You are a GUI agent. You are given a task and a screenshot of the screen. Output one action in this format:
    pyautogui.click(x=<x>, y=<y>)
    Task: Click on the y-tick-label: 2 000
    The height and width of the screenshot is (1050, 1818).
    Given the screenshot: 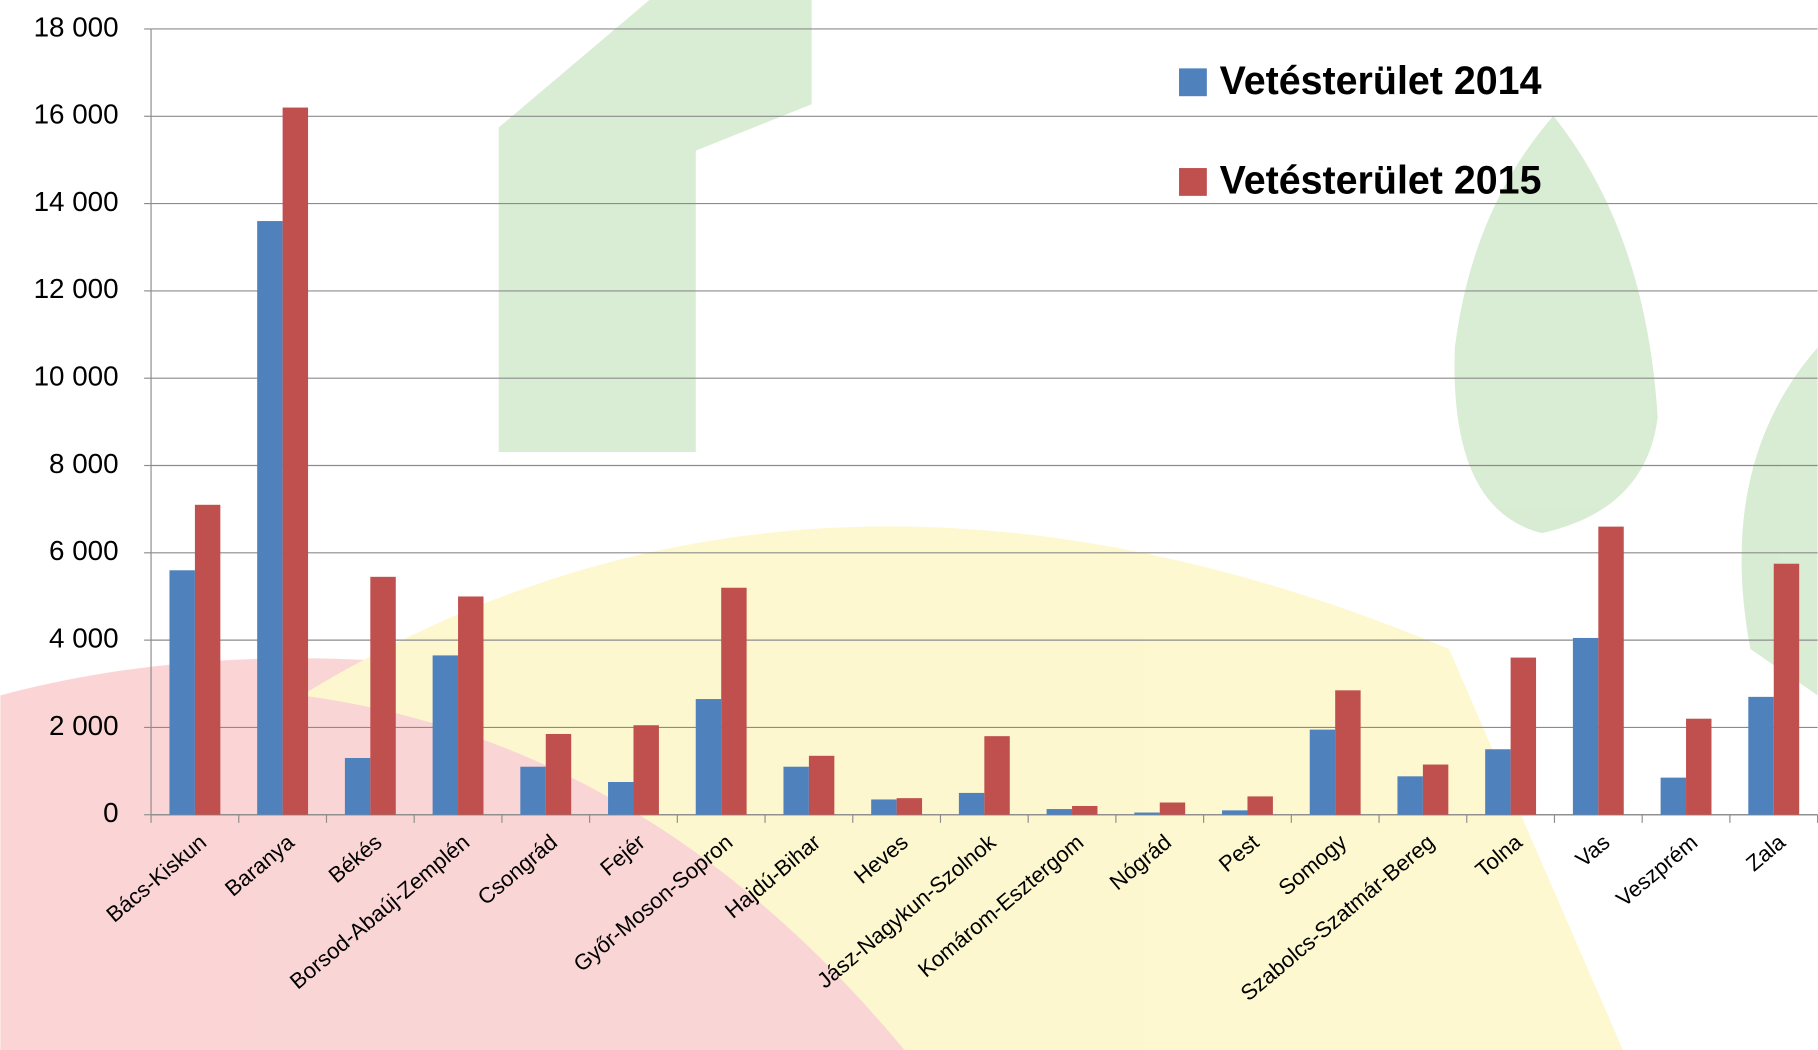 What is the action you would take?
    pyautogui.click(x=84, y=725)
    